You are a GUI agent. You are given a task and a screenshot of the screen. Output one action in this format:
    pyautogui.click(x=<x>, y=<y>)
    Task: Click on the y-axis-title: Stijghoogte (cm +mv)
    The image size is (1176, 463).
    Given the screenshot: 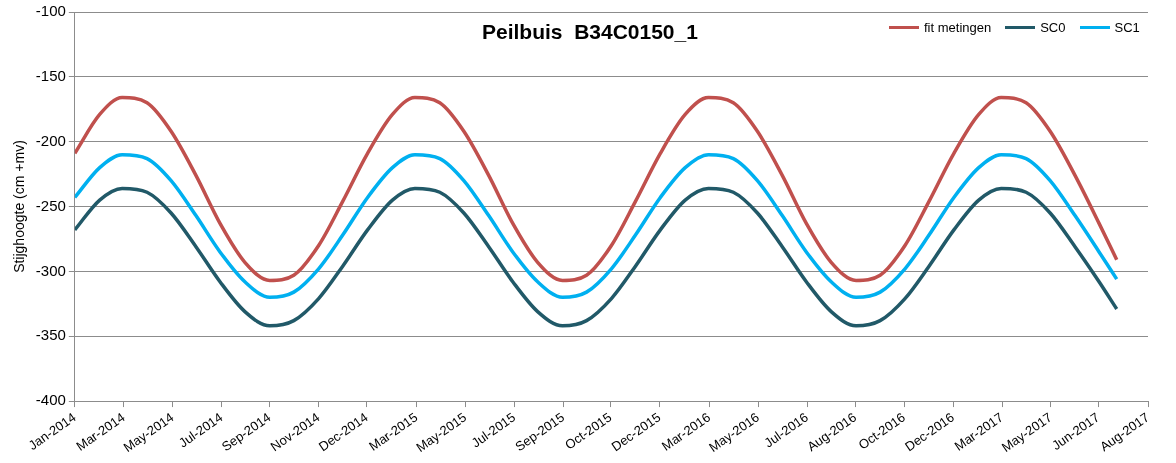 What is the action you would take?
    pyautogui.click(x=19, y=206)
    